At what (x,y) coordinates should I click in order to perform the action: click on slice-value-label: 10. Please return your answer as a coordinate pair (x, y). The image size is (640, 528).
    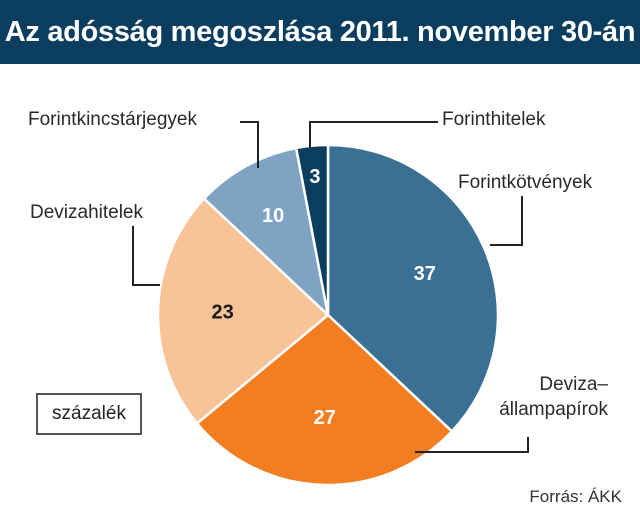
    Looking at the image, I should click on (273, 216).